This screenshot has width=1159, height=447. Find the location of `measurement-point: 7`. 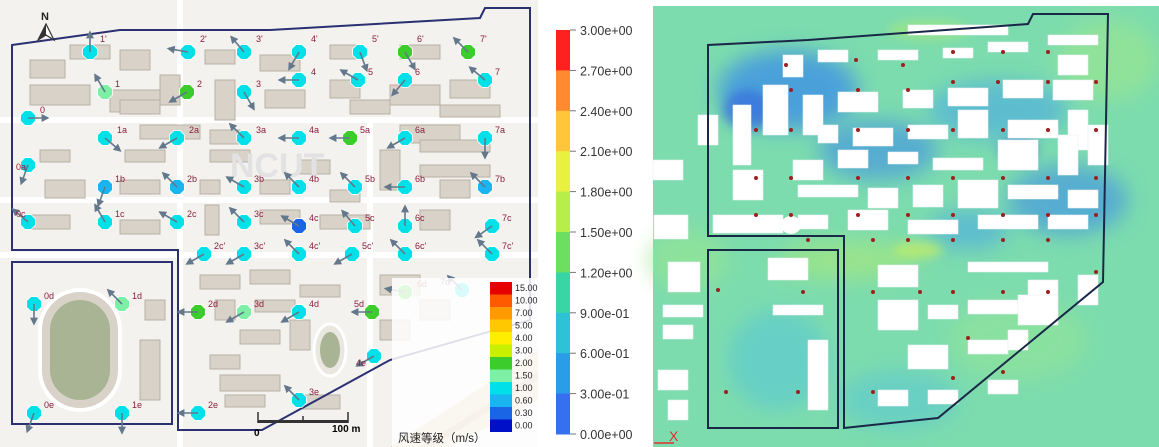

measurement-point: 7 is located at coordinates (484, 77).